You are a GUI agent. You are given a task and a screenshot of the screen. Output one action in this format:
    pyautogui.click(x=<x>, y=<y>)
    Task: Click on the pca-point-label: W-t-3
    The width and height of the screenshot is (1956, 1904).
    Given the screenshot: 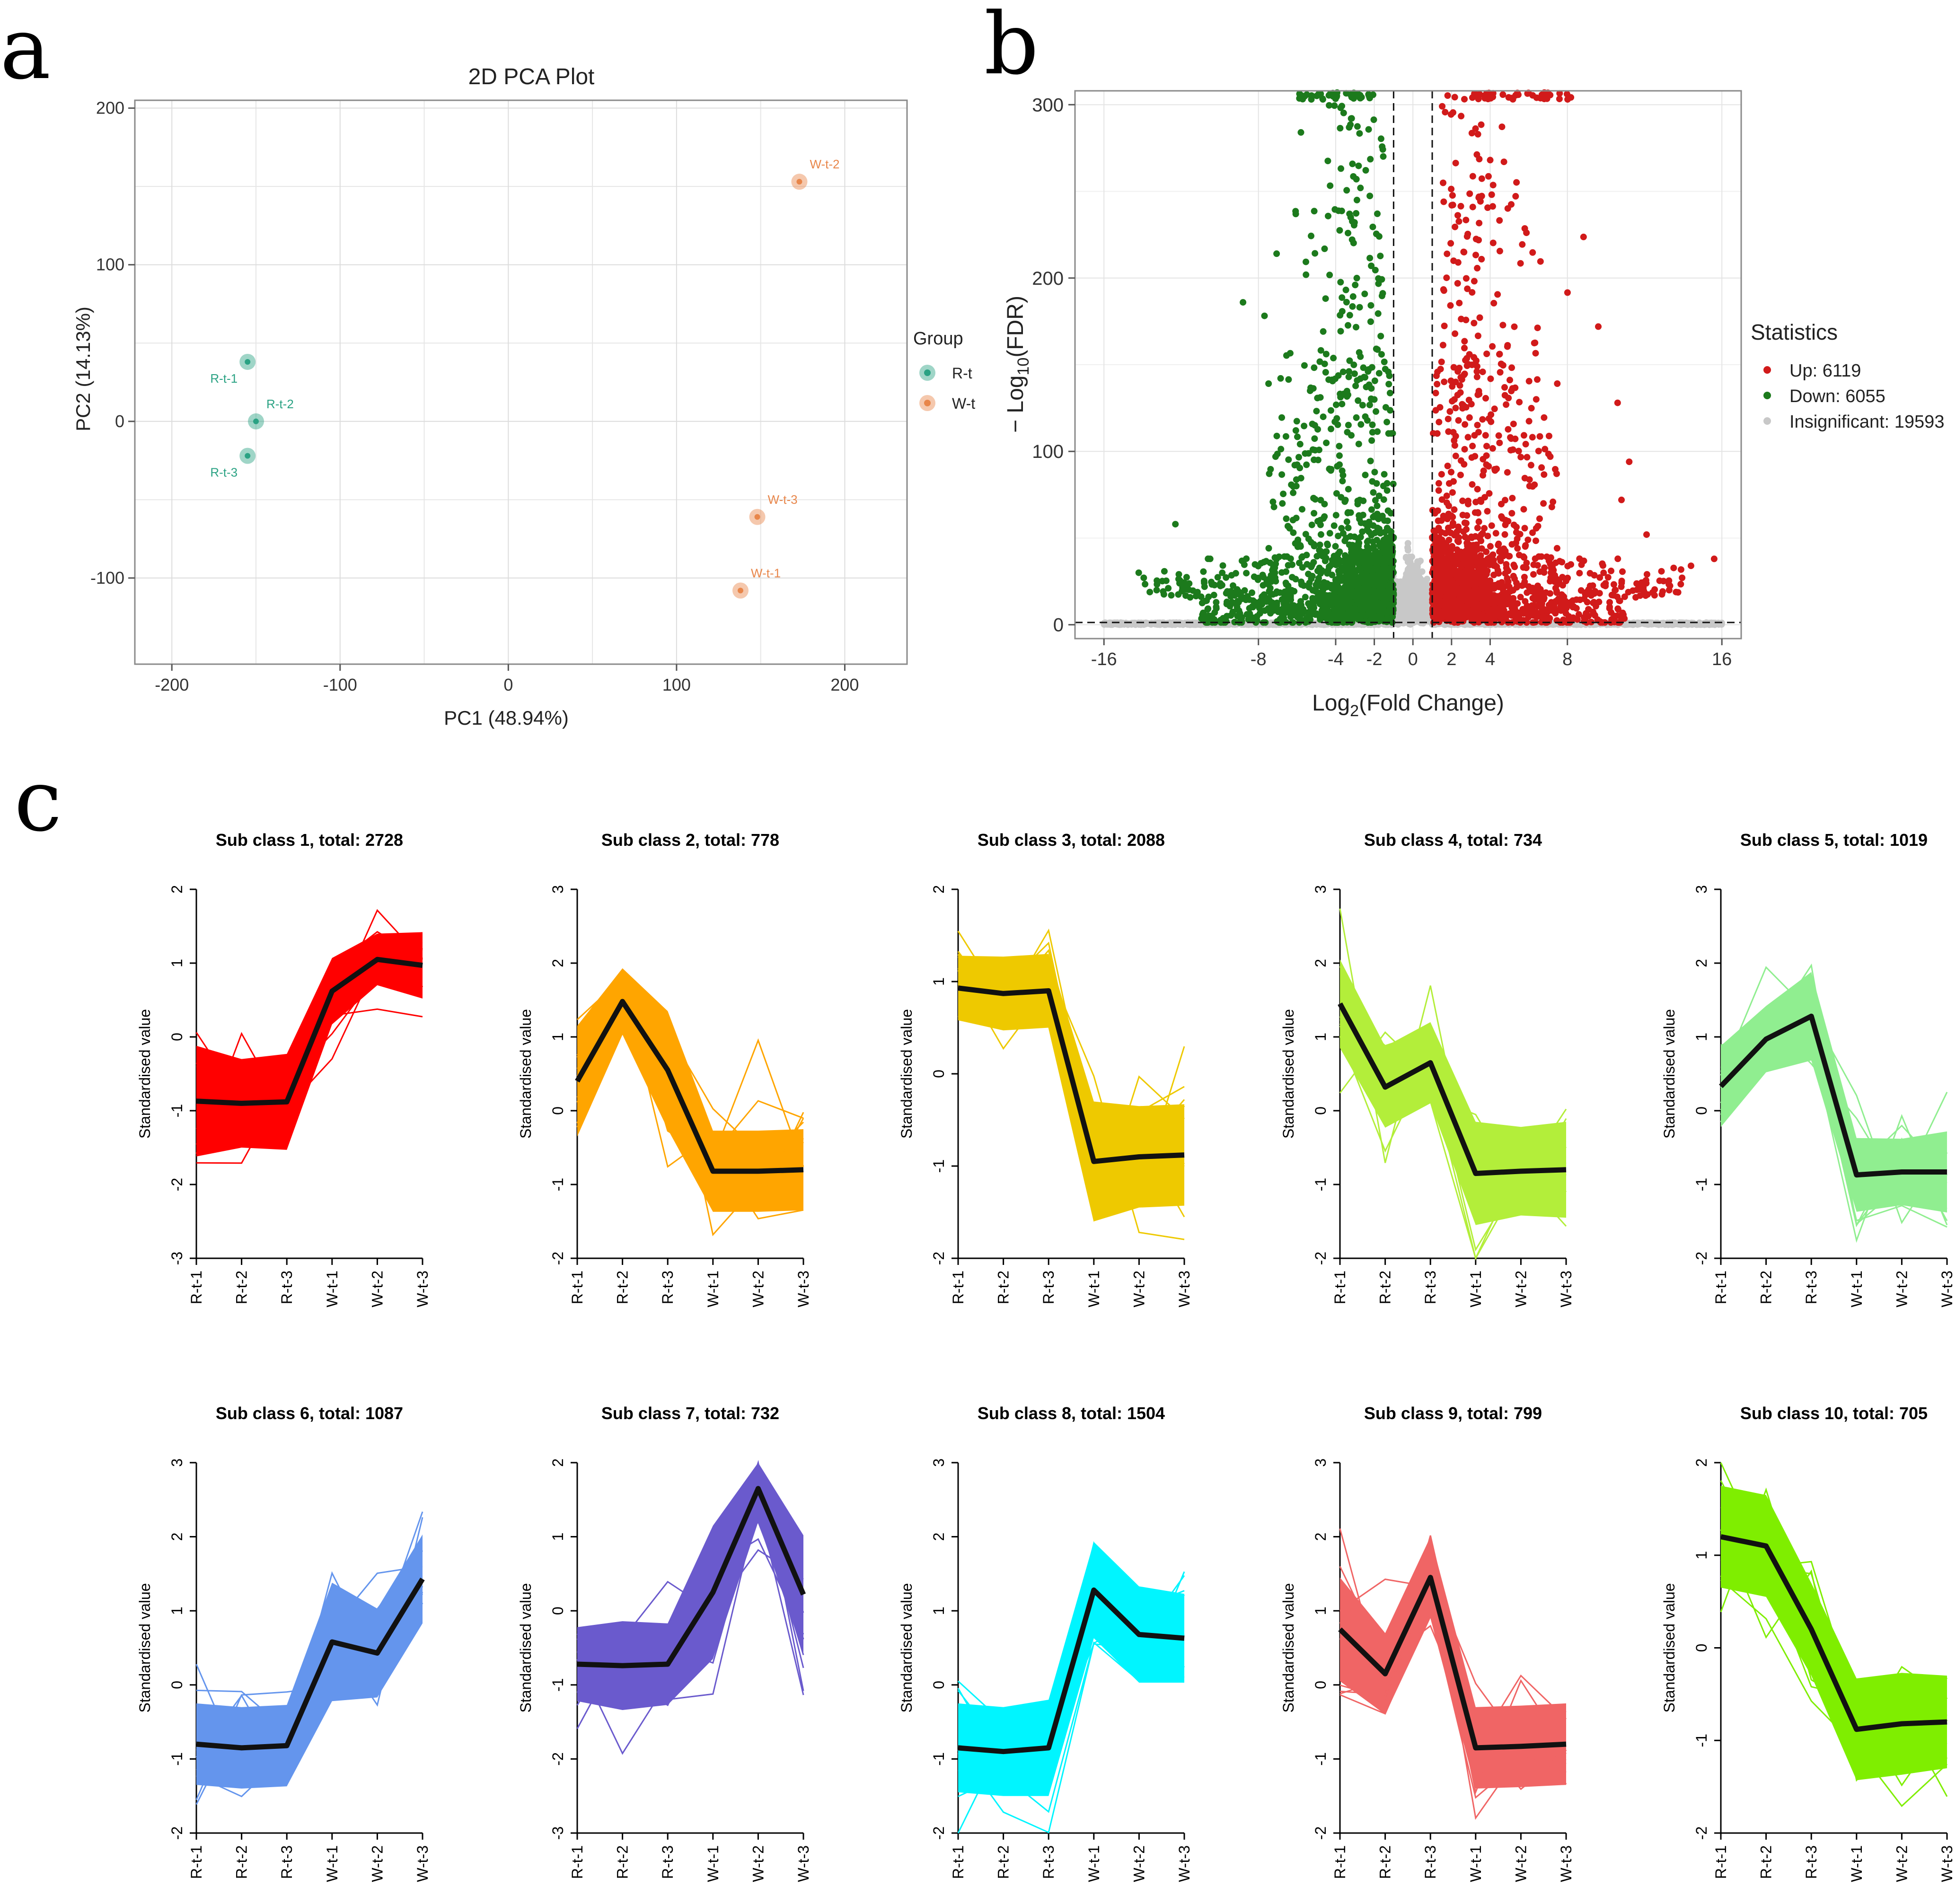 What is the action you would take?
    pyautogui.click(x=783, y=499)
    